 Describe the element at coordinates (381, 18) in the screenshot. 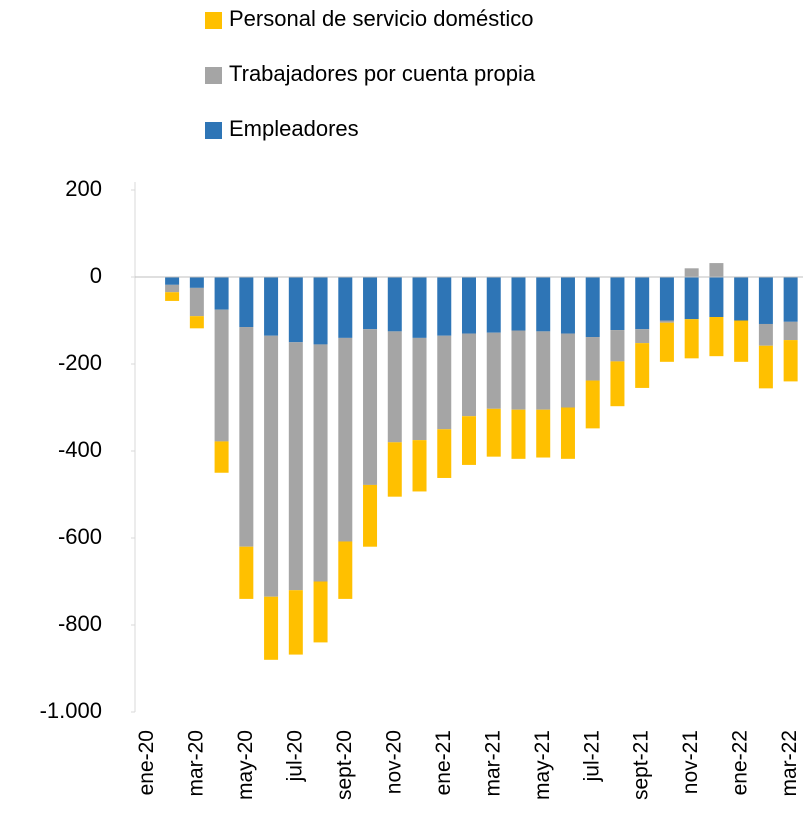

I see `legend-label: Personal de servicio doméstico` at that location.